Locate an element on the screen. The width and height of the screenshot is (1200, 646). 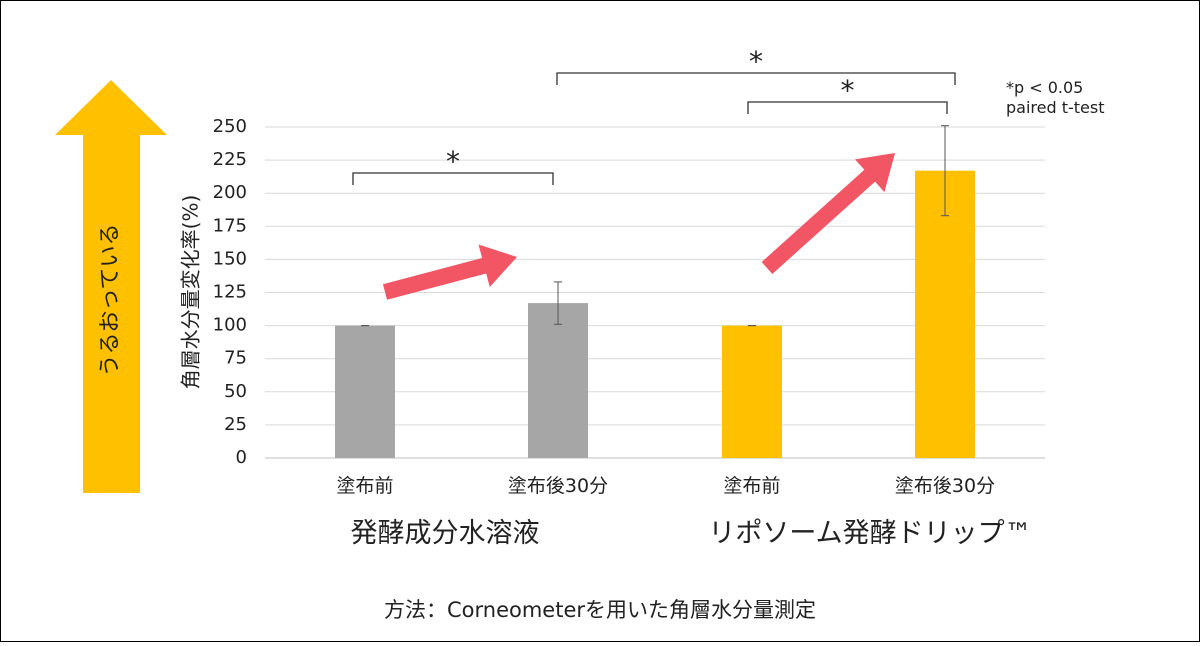
group-label: リポソーム発酵ドリップ™ is located at coordinates (869, 533).